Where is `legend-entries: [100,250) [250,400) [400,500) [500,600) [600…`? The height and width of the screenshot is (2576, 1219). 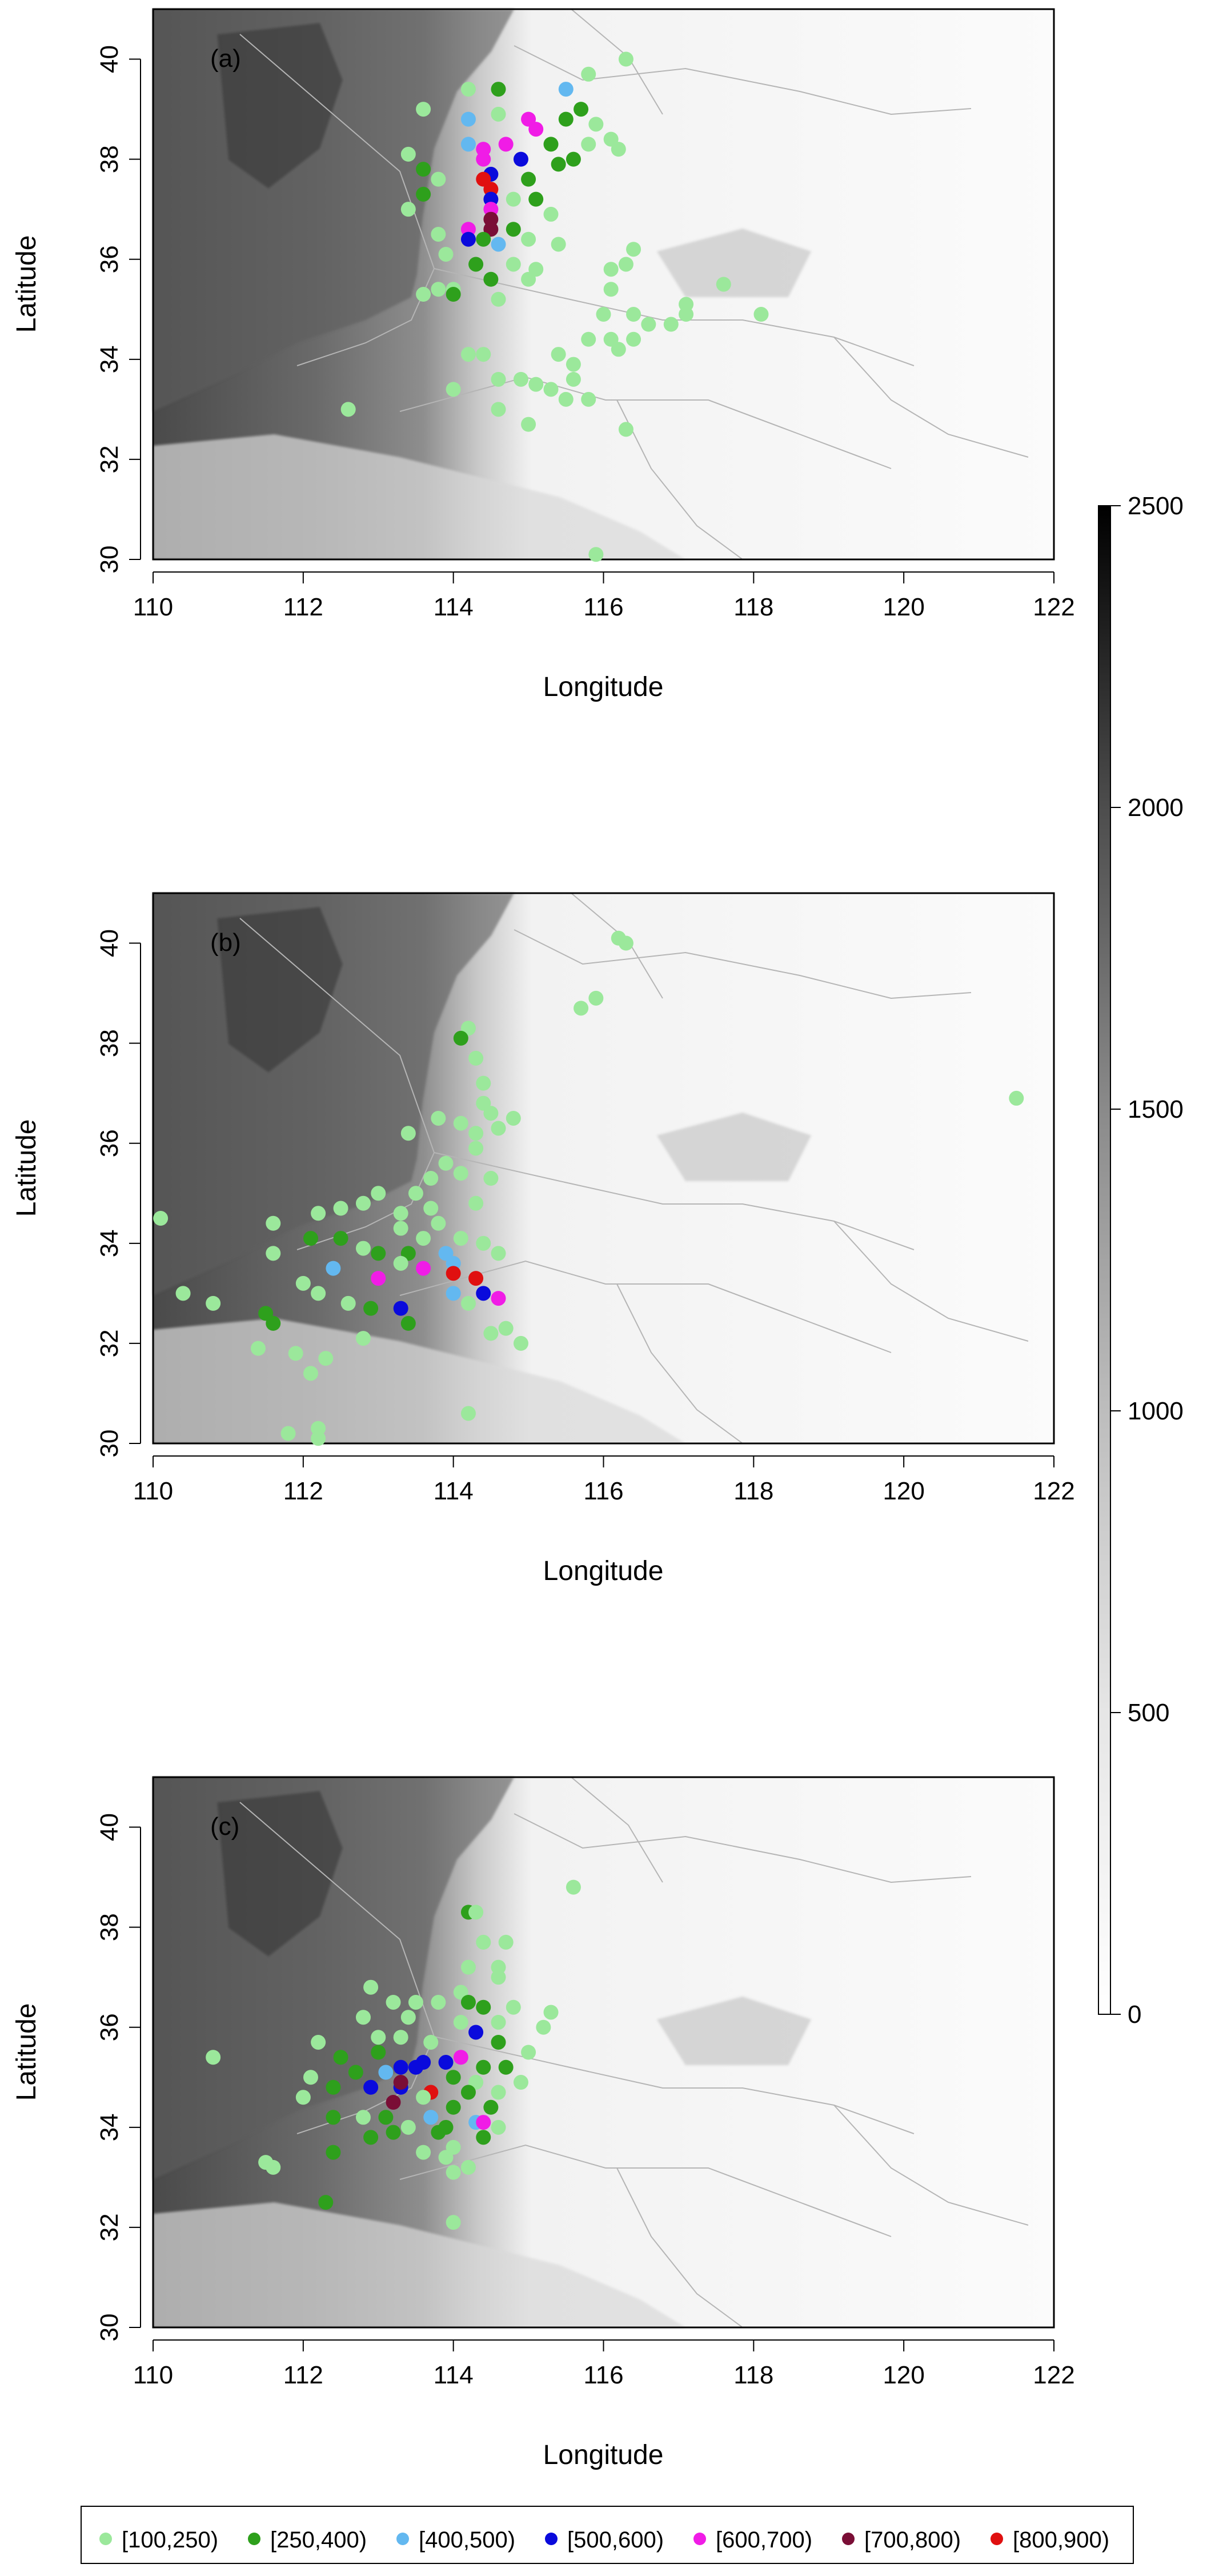 legend-entries: [100,250) [250,400) [400,500) [500,600) [600… is located at coordinates (604, 2540).